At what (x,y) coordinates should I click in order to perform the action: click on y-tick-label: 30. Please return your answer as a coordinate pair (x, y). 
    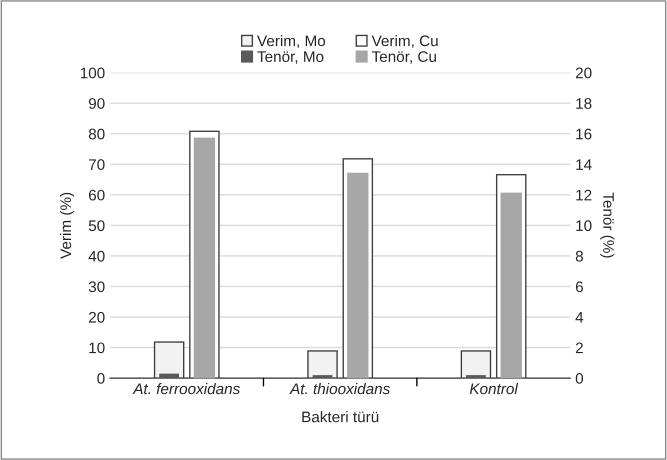
    Looking at the image, I should click on (96, 286).